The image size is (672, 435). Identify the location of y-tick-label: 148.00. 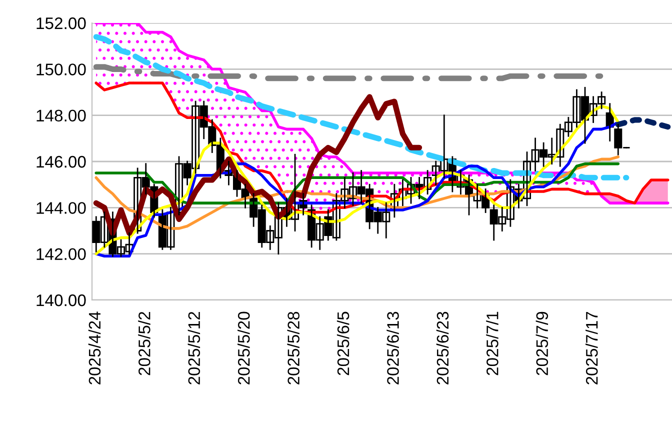
(61, 116).